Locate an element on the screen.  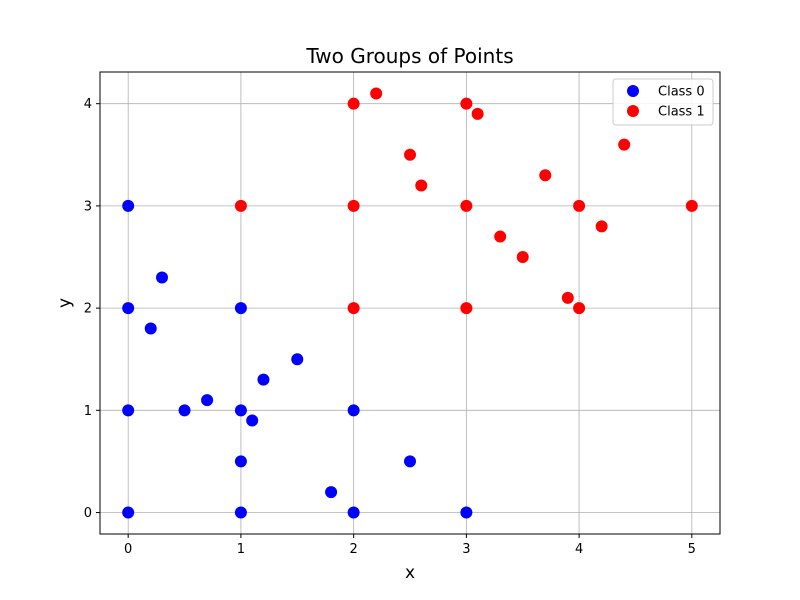
x-tick-label: 4 is located at coordinates (579, 549).